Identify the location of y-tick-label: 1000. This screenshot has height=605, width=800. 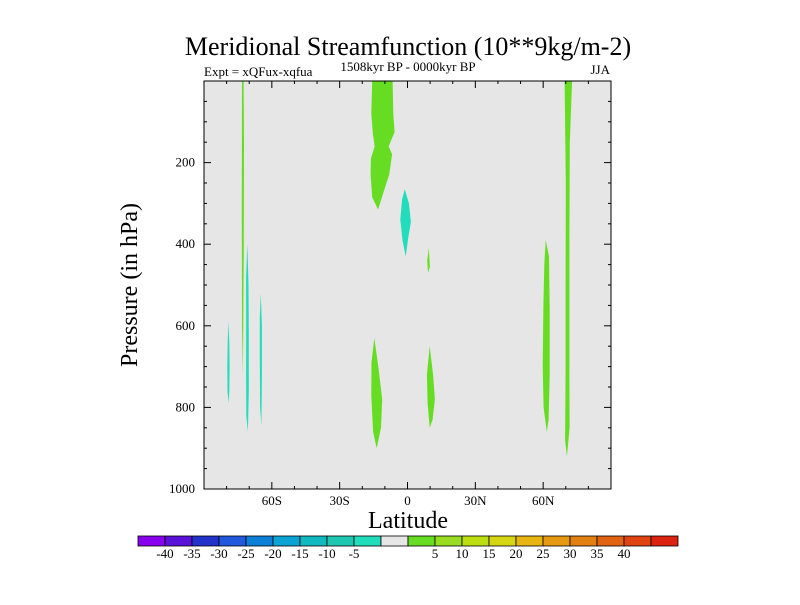
(182, 488).